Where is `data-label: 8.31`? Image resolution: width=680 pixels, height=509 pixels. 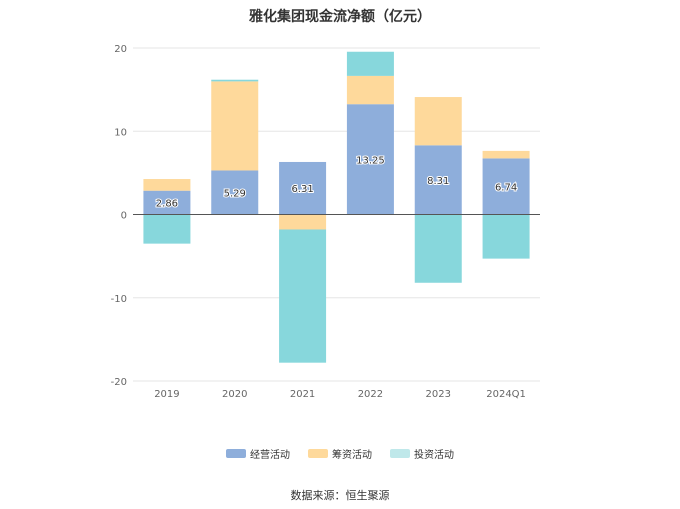 data-label: 8.31 is located at coordinates (438, 181).